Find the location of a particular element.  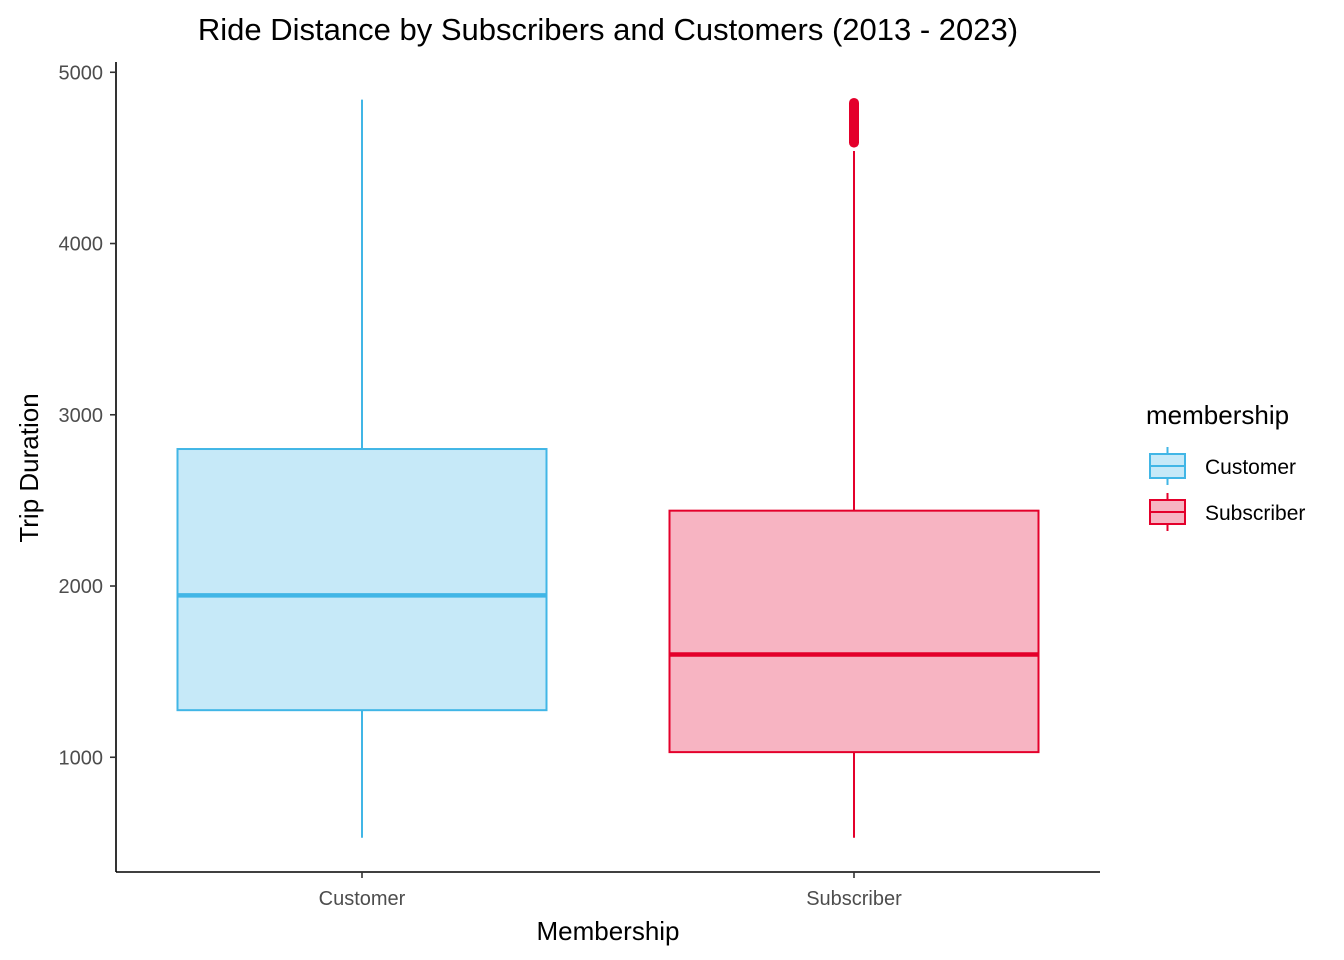

y-axis: 1000 2000 3000 4000 5000 is located at coordinates (88, 467).